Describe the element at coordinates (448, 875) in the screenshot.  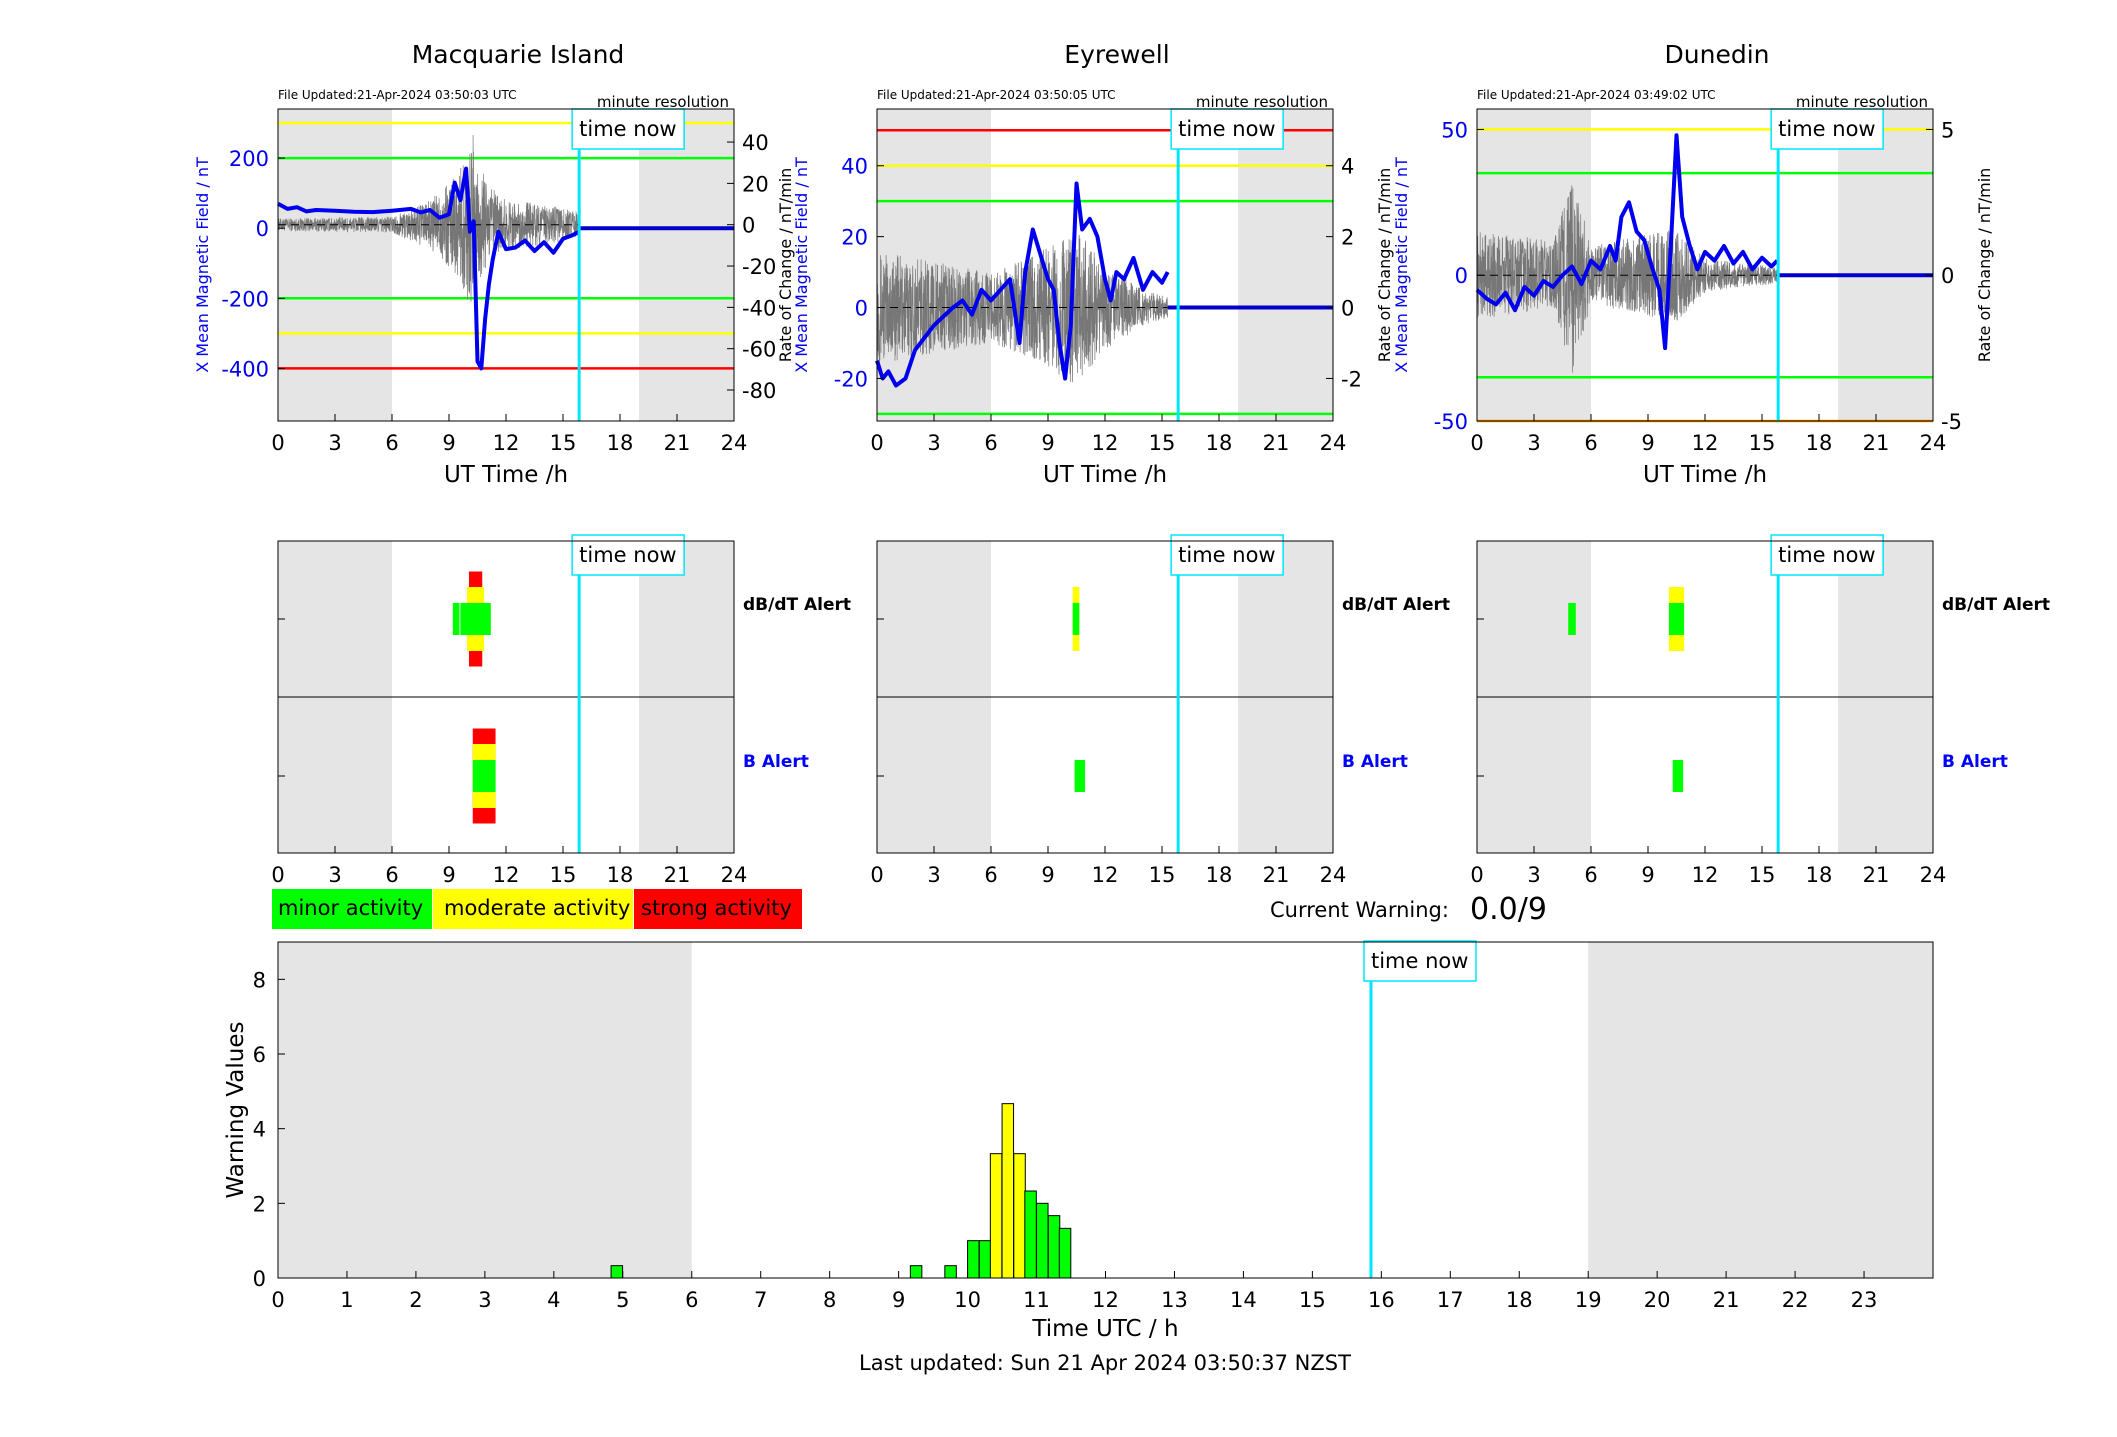
I see `alert-panel-1-xtick-label-9: 9` at that location.